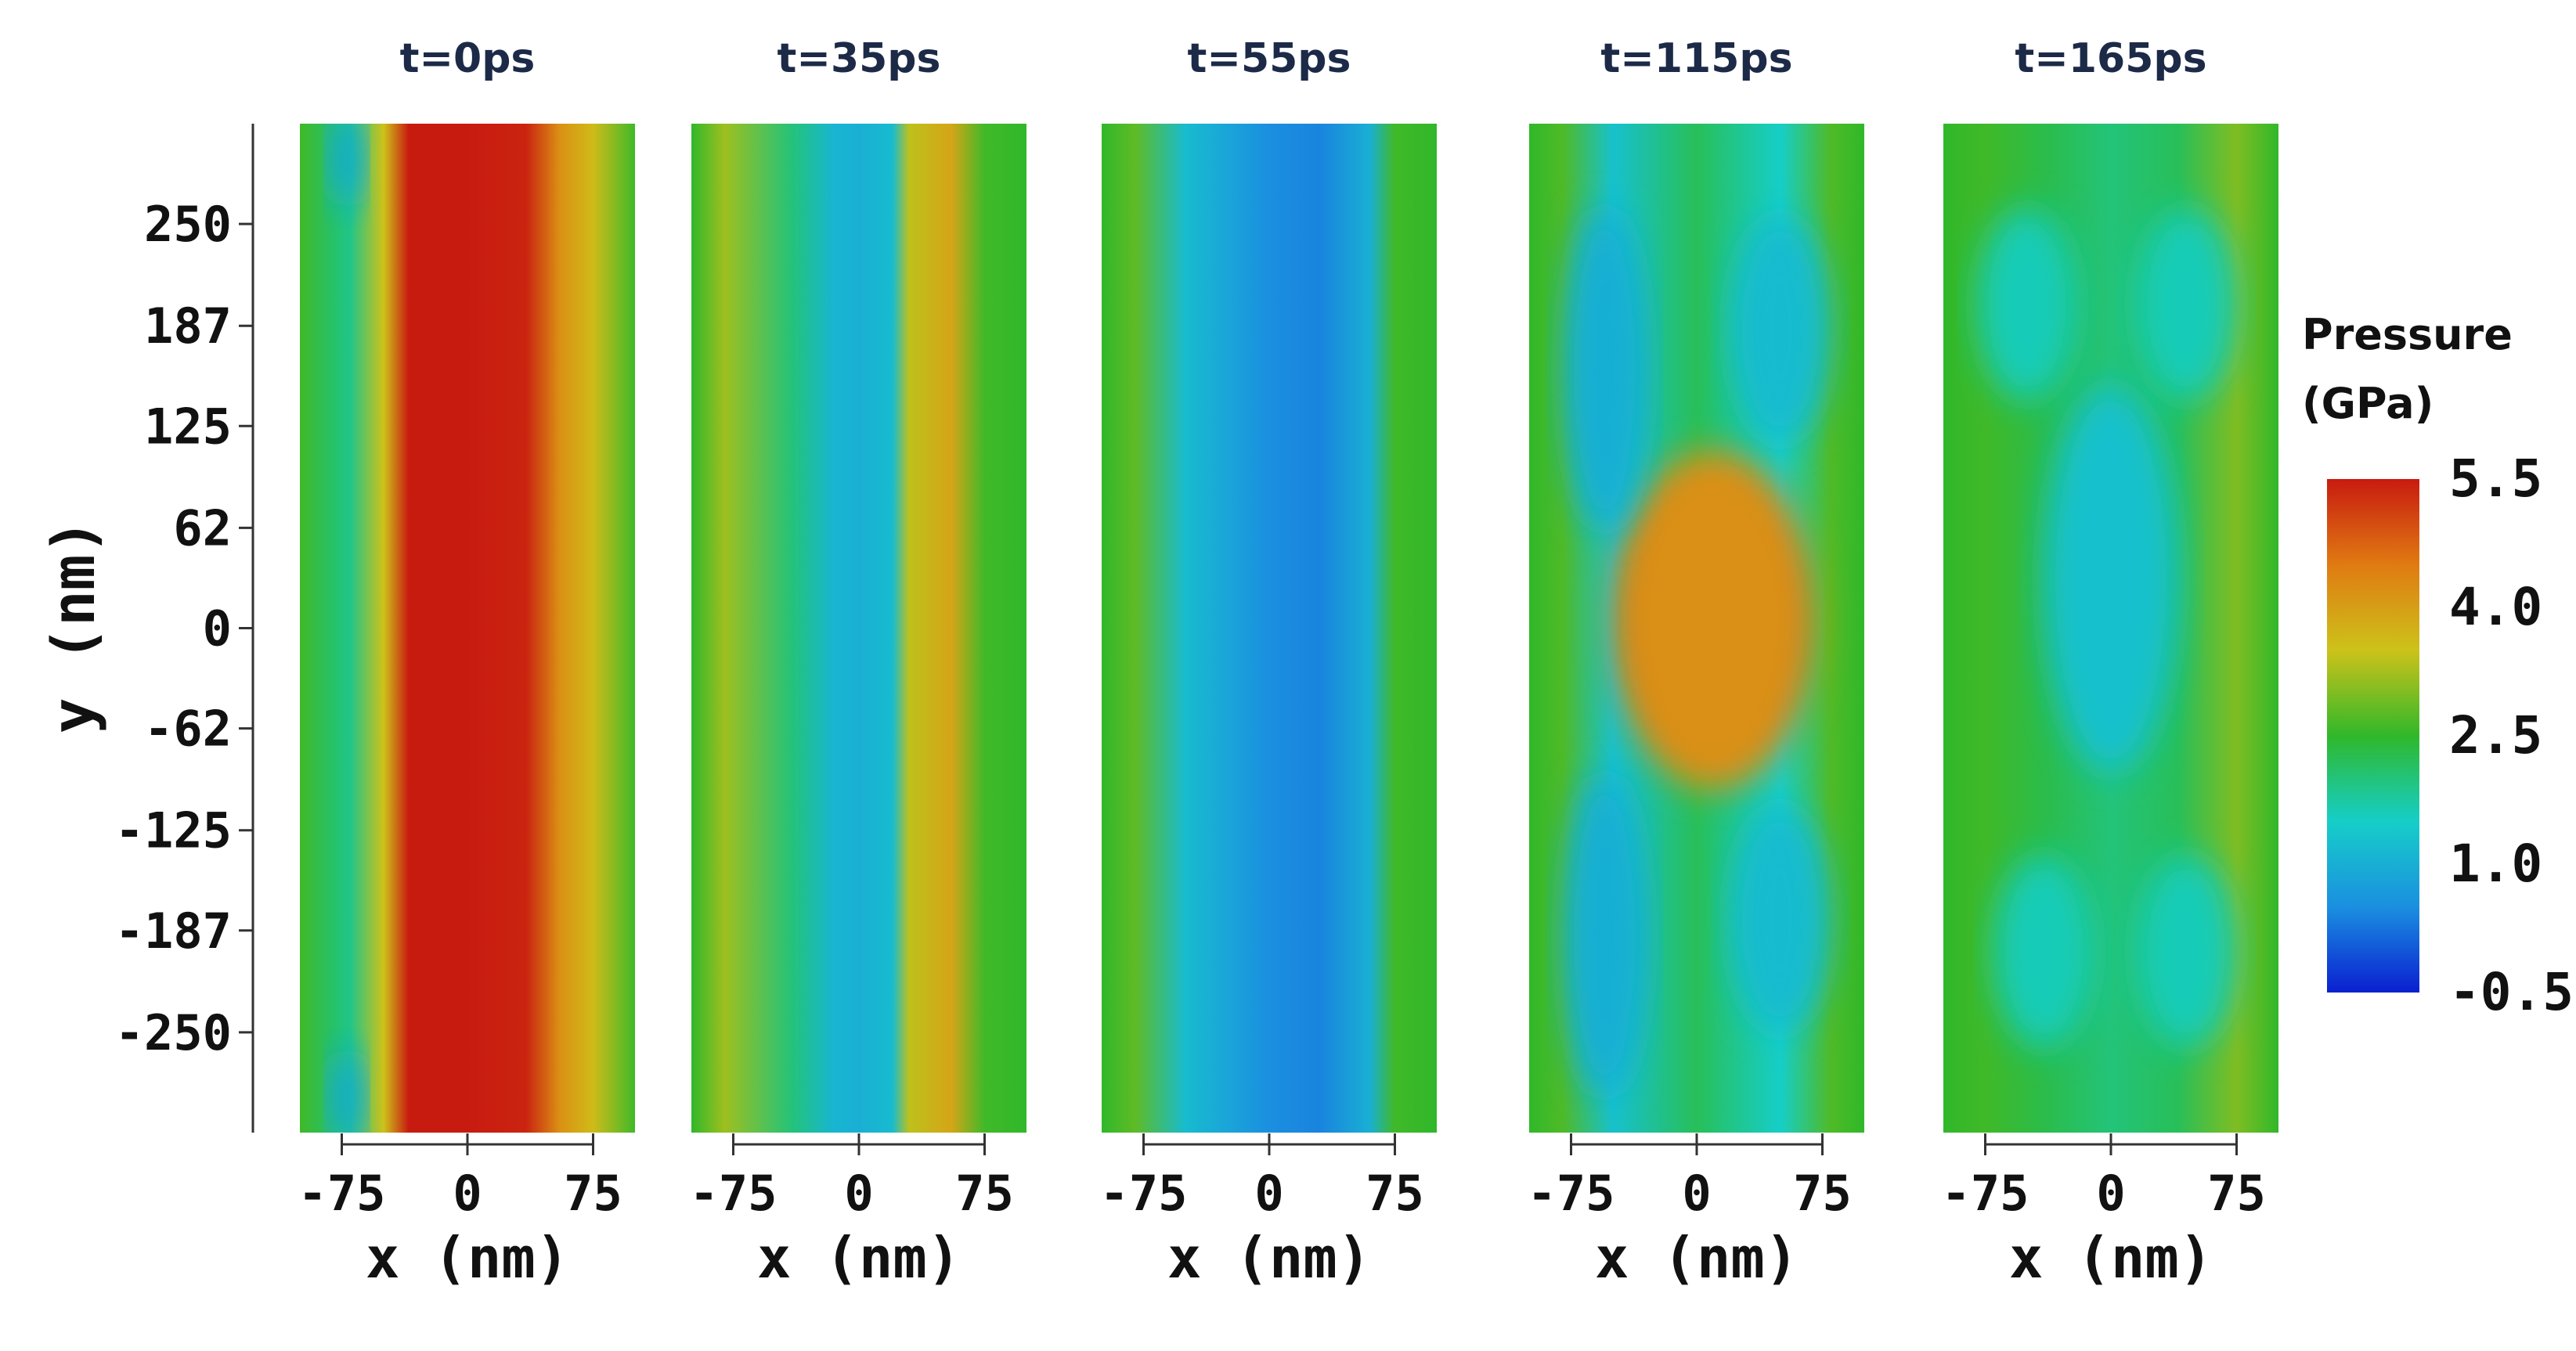  What do you see at coordinates (2495, 479) in the screenshot?
I see `colorbar-tick-label: 5.5` at bounding box center [2495, 479].